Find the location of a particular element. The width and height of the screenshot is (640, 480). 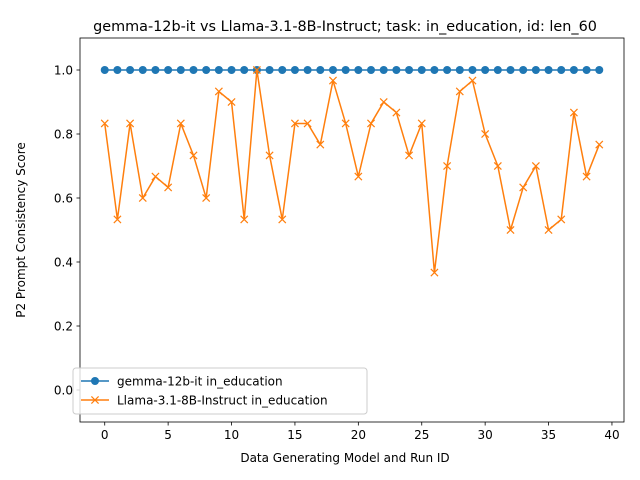

y-tick-label-4: 0.8 is located at coordinates (63, 134).